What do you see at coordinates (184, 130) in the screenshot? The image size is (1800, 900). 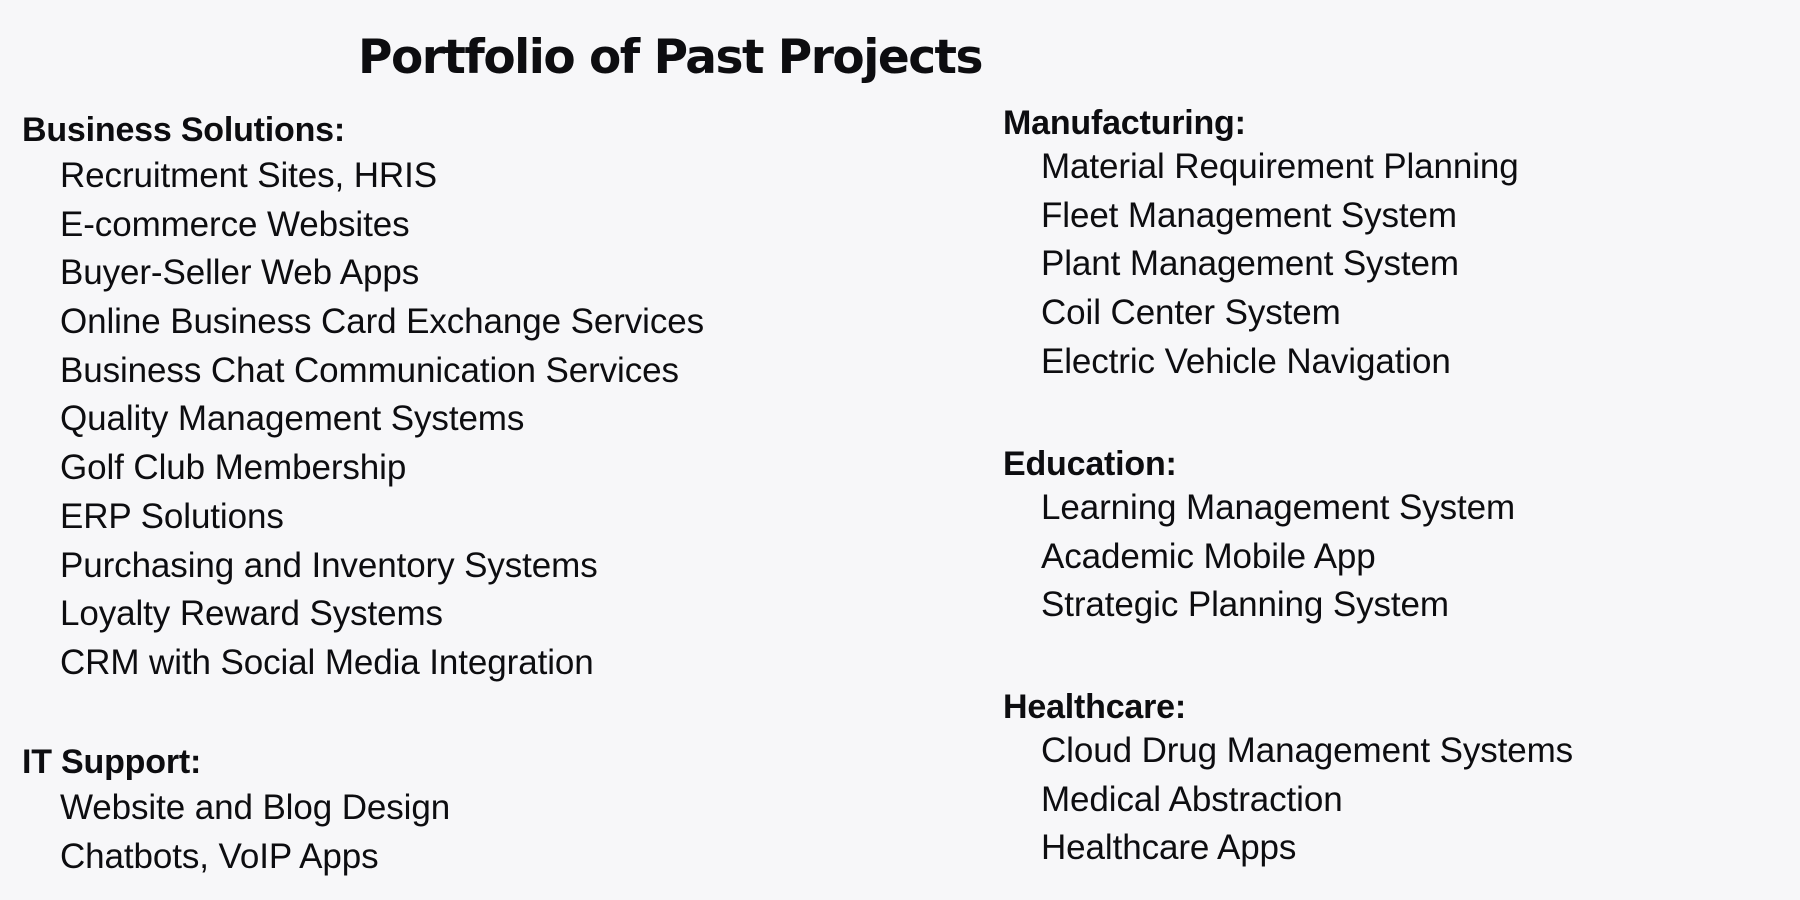 I see `section-heading: Business Solutions:` at bounding box center [184, 130].